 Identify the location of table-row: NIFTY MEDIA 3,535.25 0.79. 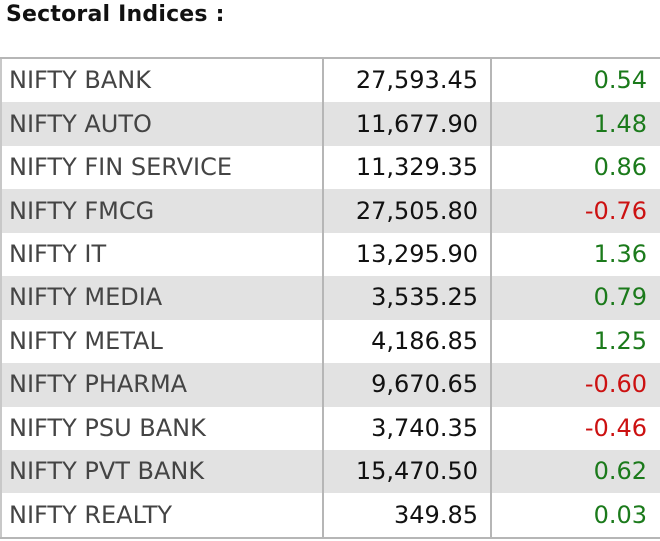
(330, 298).